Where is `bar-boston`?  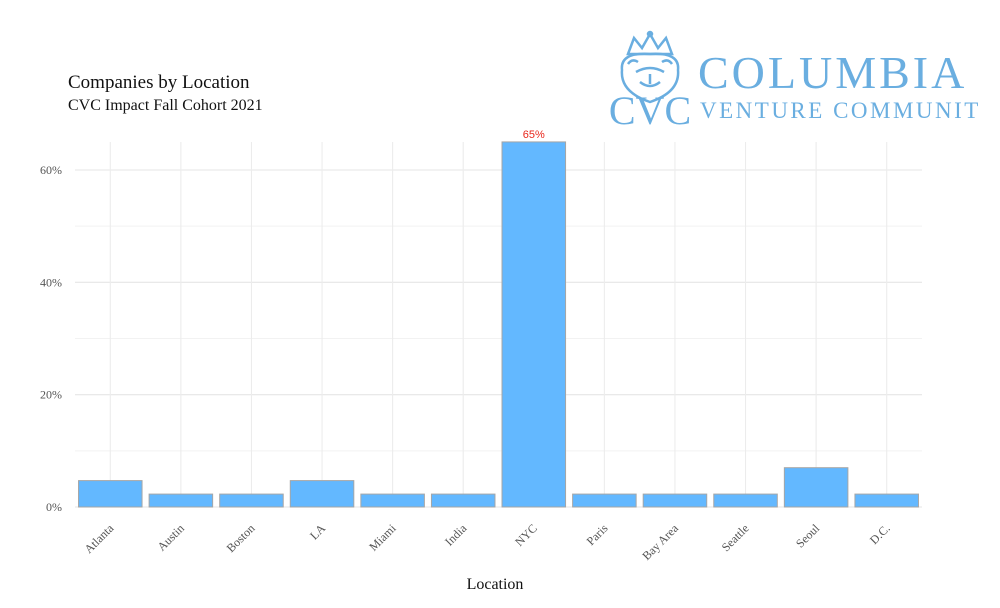
bar-boston is located at coordinates (251, 500).